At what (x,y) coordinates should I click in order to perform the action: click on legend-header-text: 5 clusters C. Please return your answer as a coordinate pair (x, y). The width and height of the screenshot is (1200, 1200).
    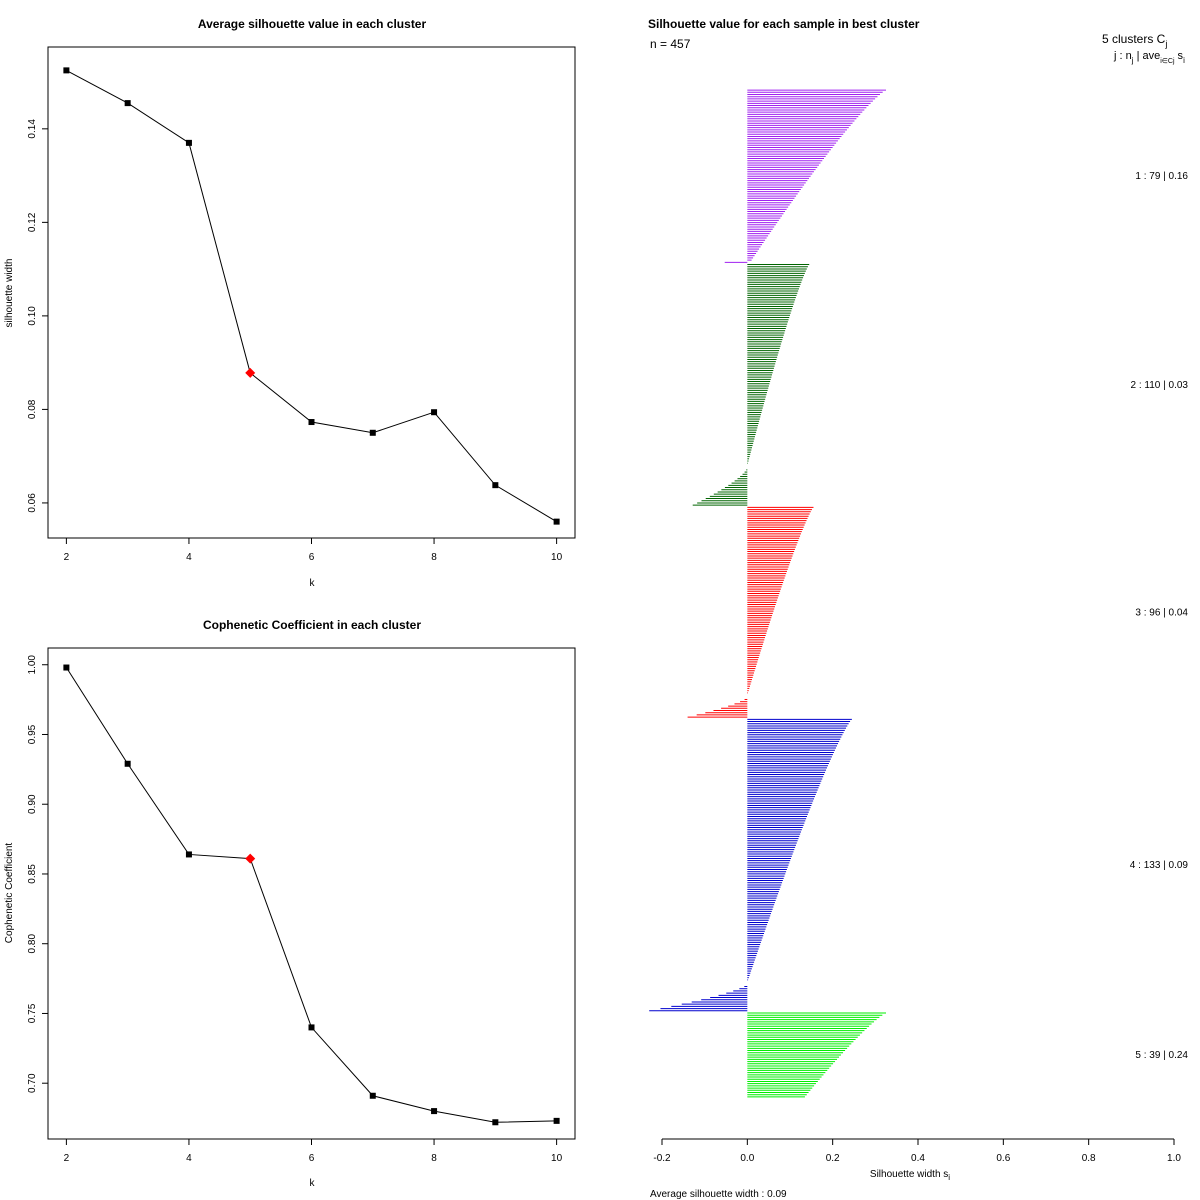
    Looking at the image, I should click on (1134, 39).